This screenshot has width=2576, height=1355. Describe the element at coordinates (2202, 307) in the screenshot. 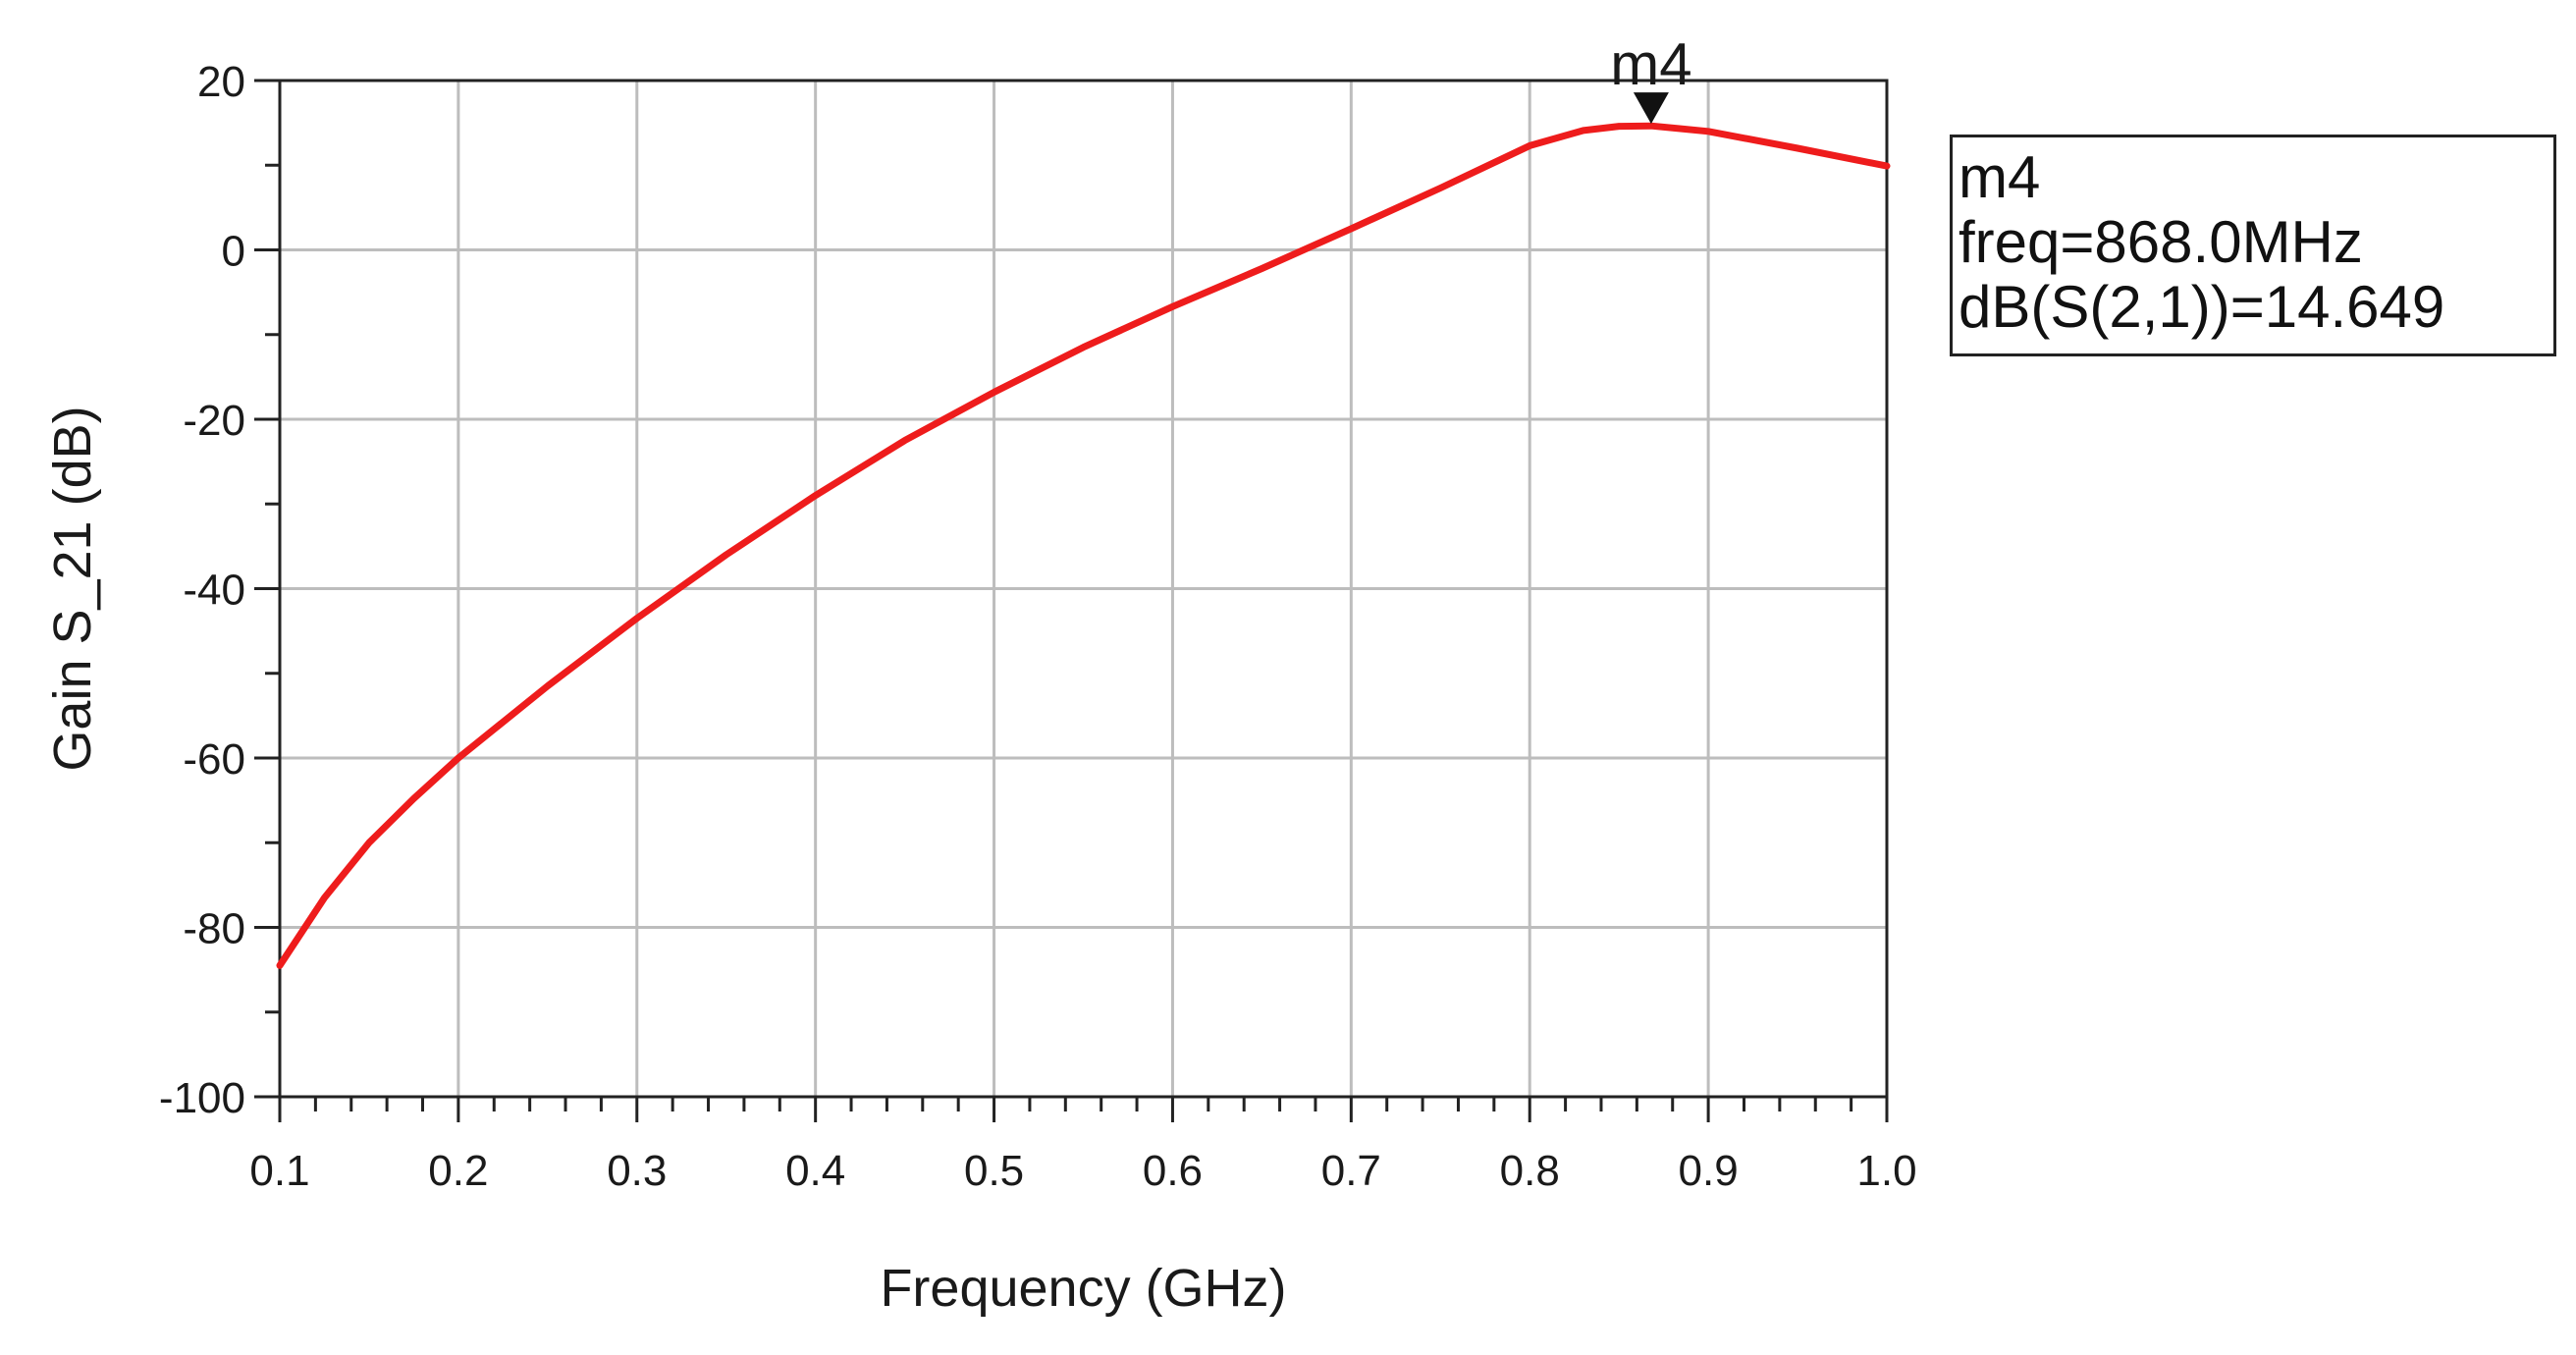

I see `marker-readout-value: dB(S(2,1))=14.649` at that location.